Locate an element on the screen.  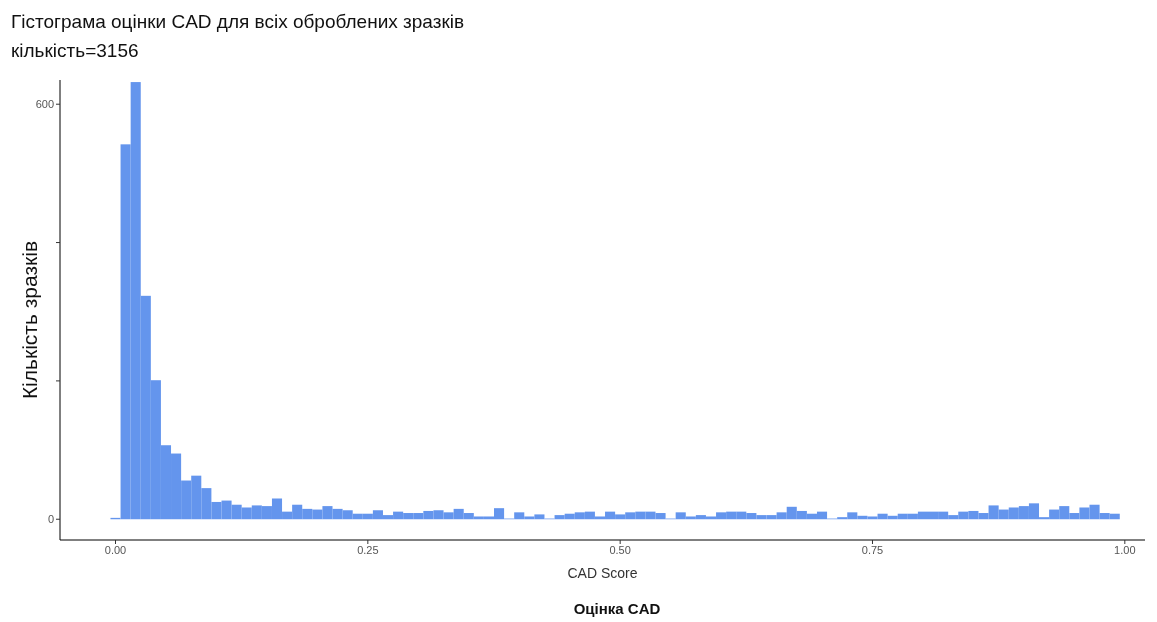
text: Оцінка CAD is located at coordinates (617, 608).